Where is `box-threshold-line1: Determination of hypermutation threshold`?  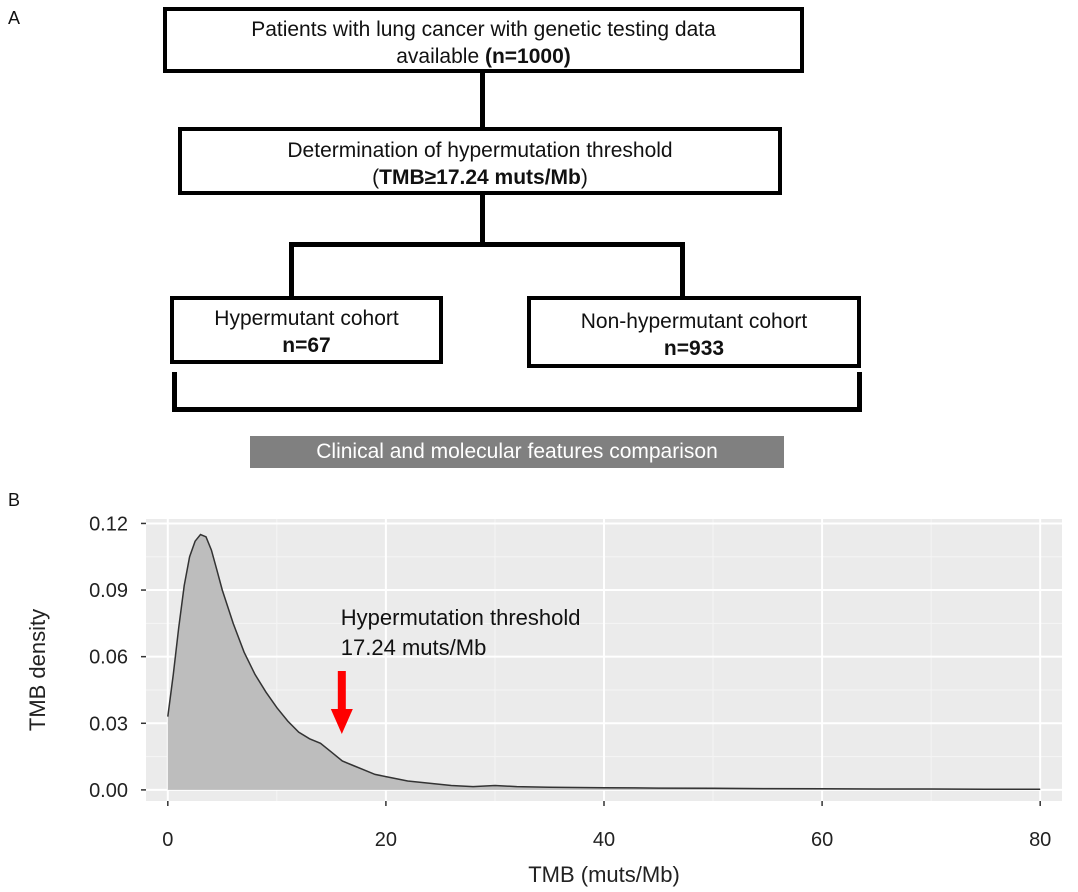 box-threshold-line1: Determination of hypermutation threshold is located at coordinates (480, 150).